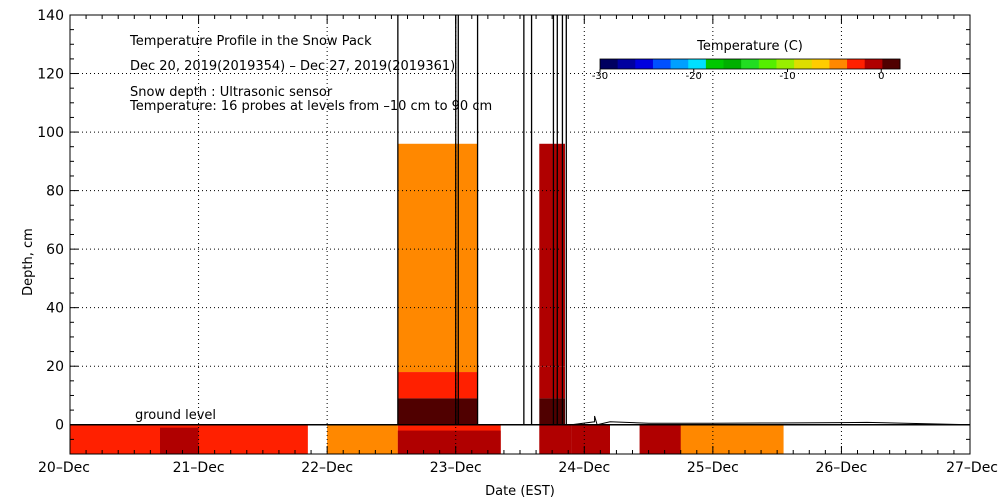  I want to click on colorbar-legend: Temperature (C) -30 -20 -10 0, so click(746, 60).